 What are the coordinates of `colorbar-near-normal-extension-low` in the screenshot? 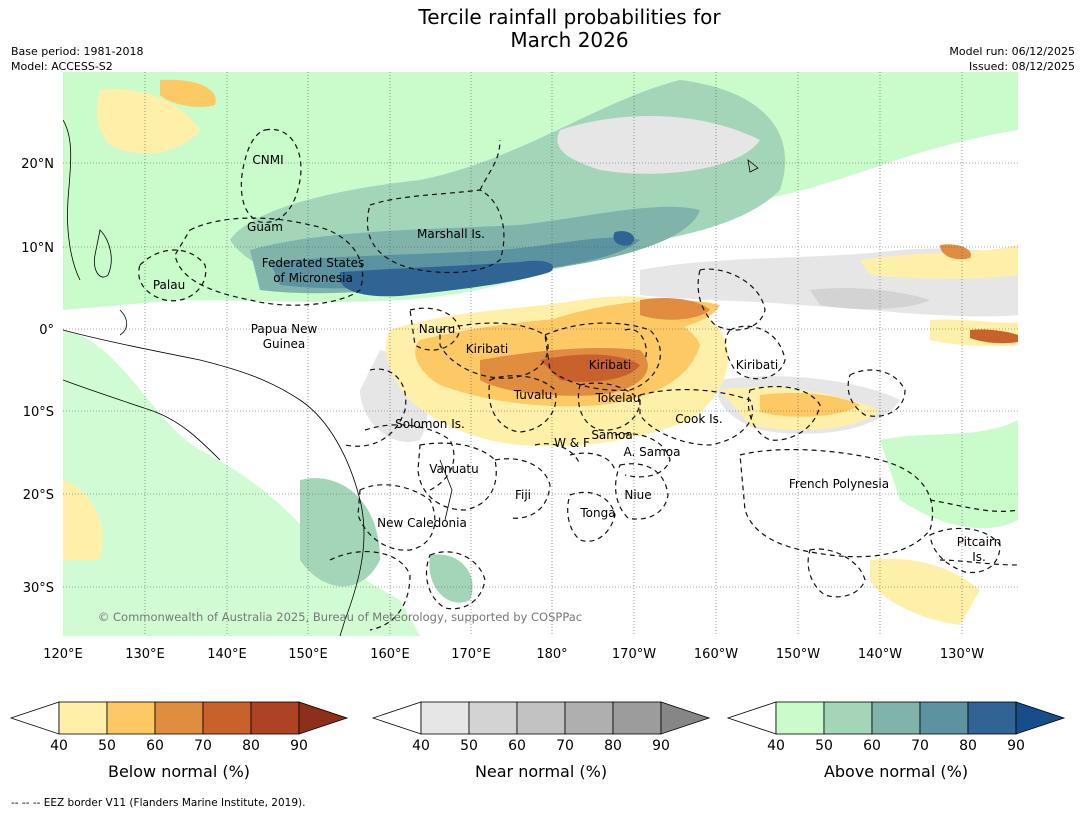 It's located at (396, 718).